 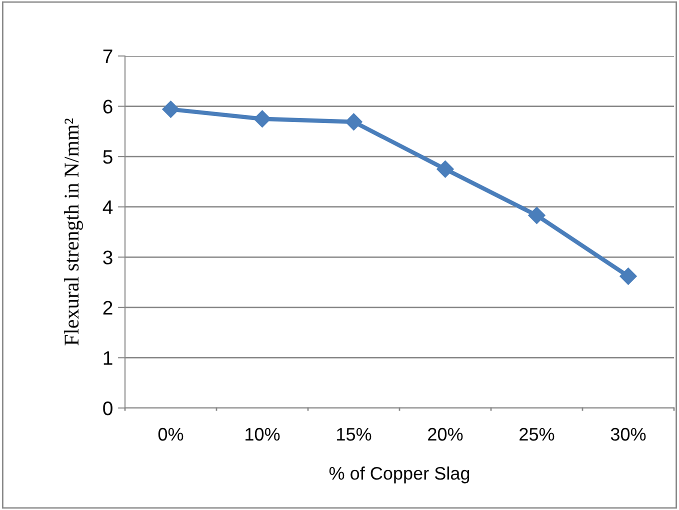 I want to click on y-tick-label: 4, so click(x=107, y=207).